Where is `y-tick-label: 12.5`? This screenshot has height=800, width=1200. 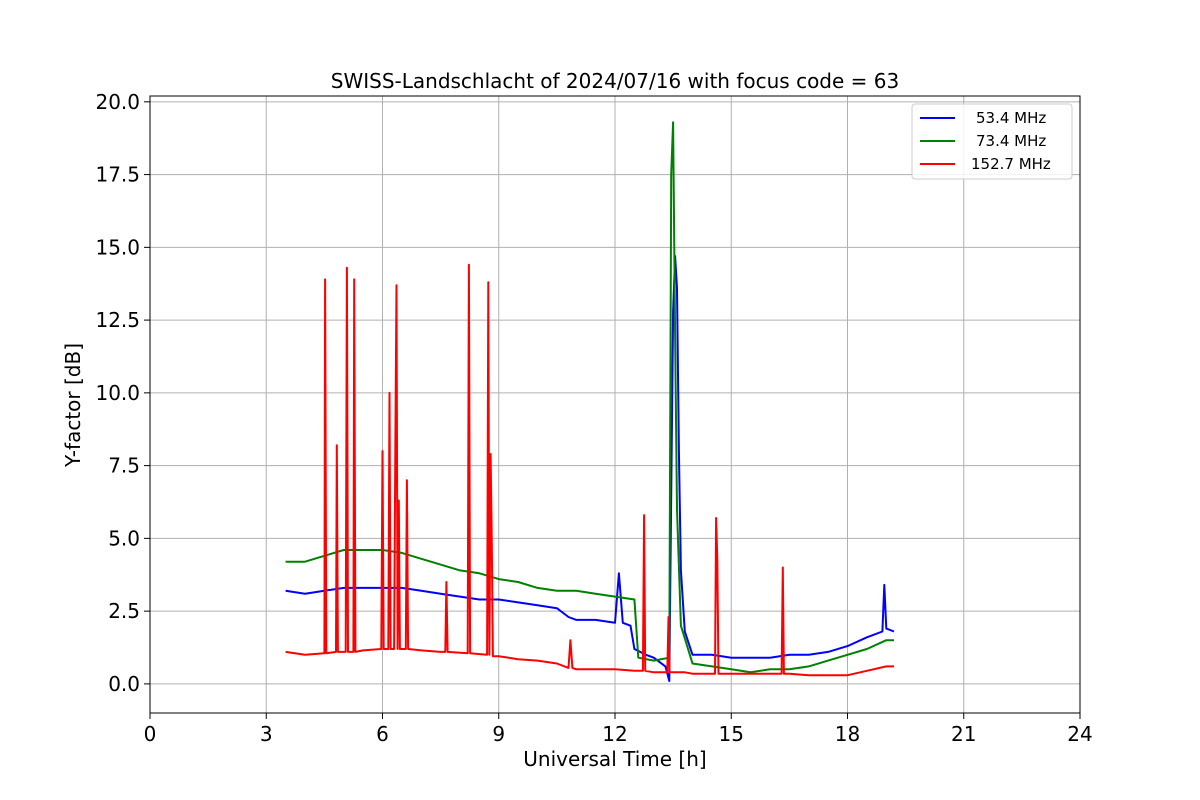 y-tick-label: 12.5 is located at coordinates (117, 320).